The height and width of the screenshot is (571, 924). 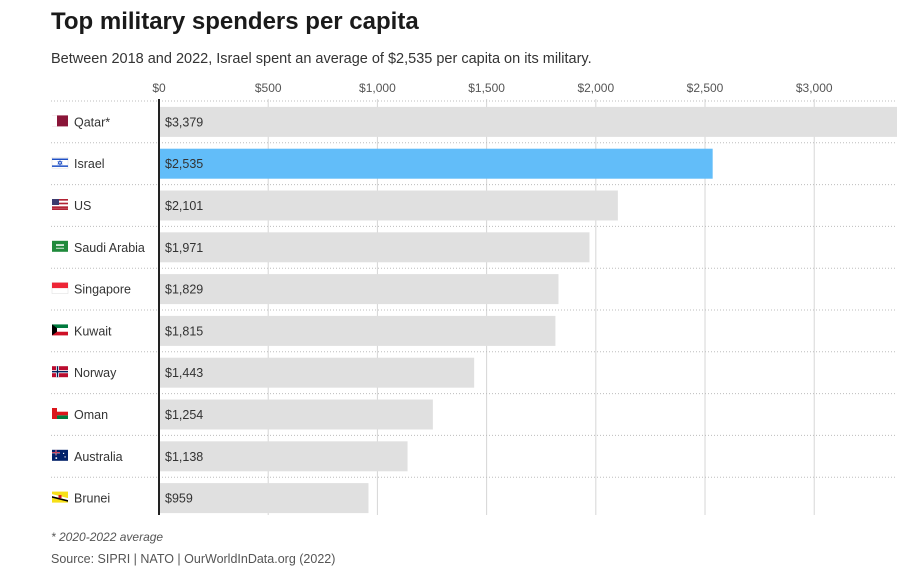 What do you see at coordinates (235, 21) in the screenshot?
I see `chart-title: Top military spenders per capita` at bounding box center [235, 21].